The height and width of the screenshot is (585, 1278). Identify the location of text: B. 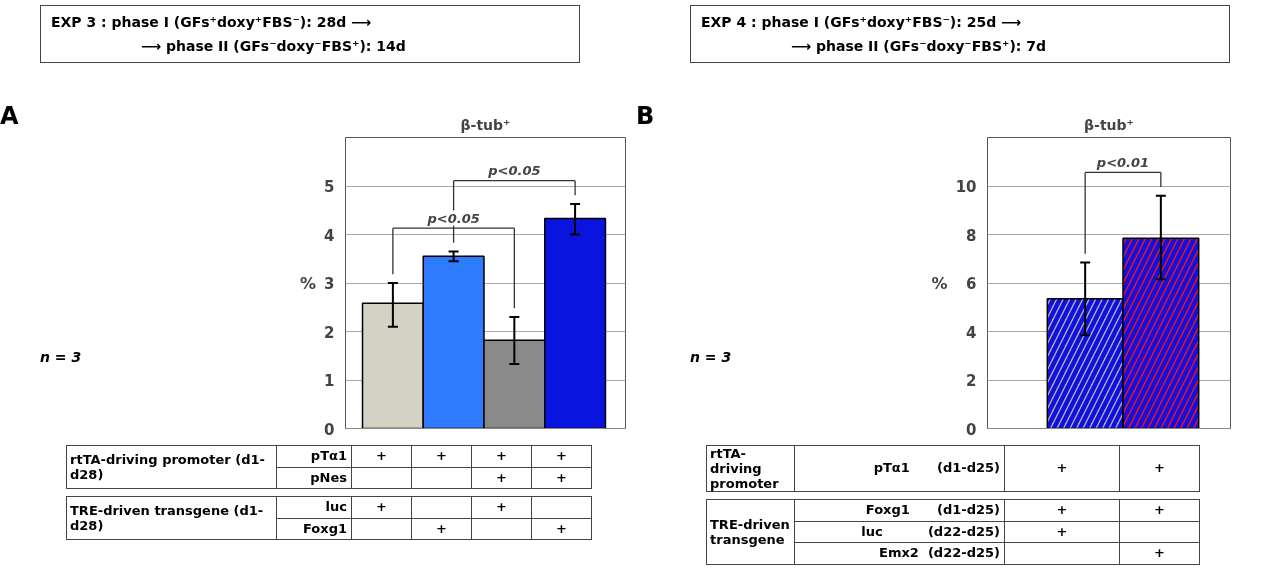
(645, 116).